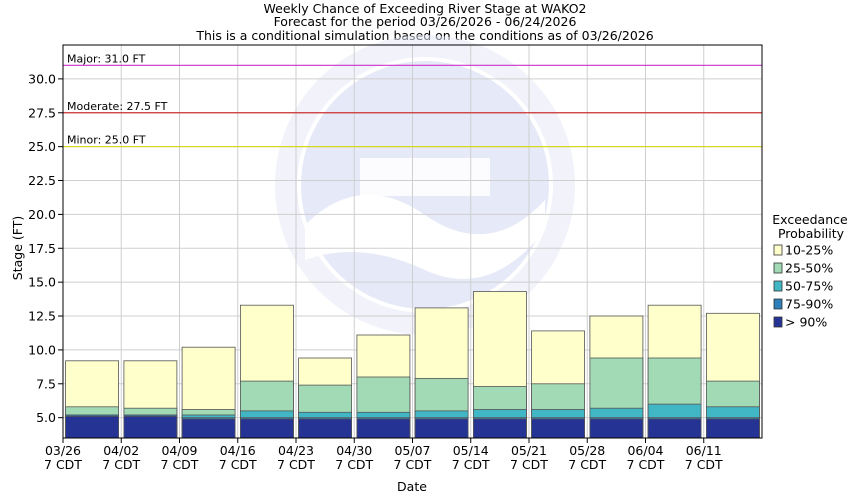  I want to click on x-tick-label: 06/11, so click(704, 450).